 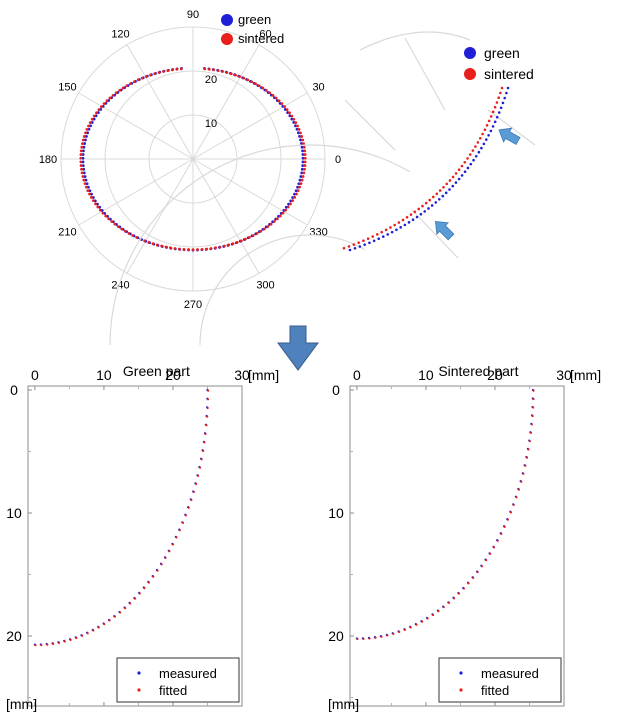 What do you see at coordinates (139, 673) in the screenshot?
I see `plot-legend-marker-measured` at bounding box center [139, 673].